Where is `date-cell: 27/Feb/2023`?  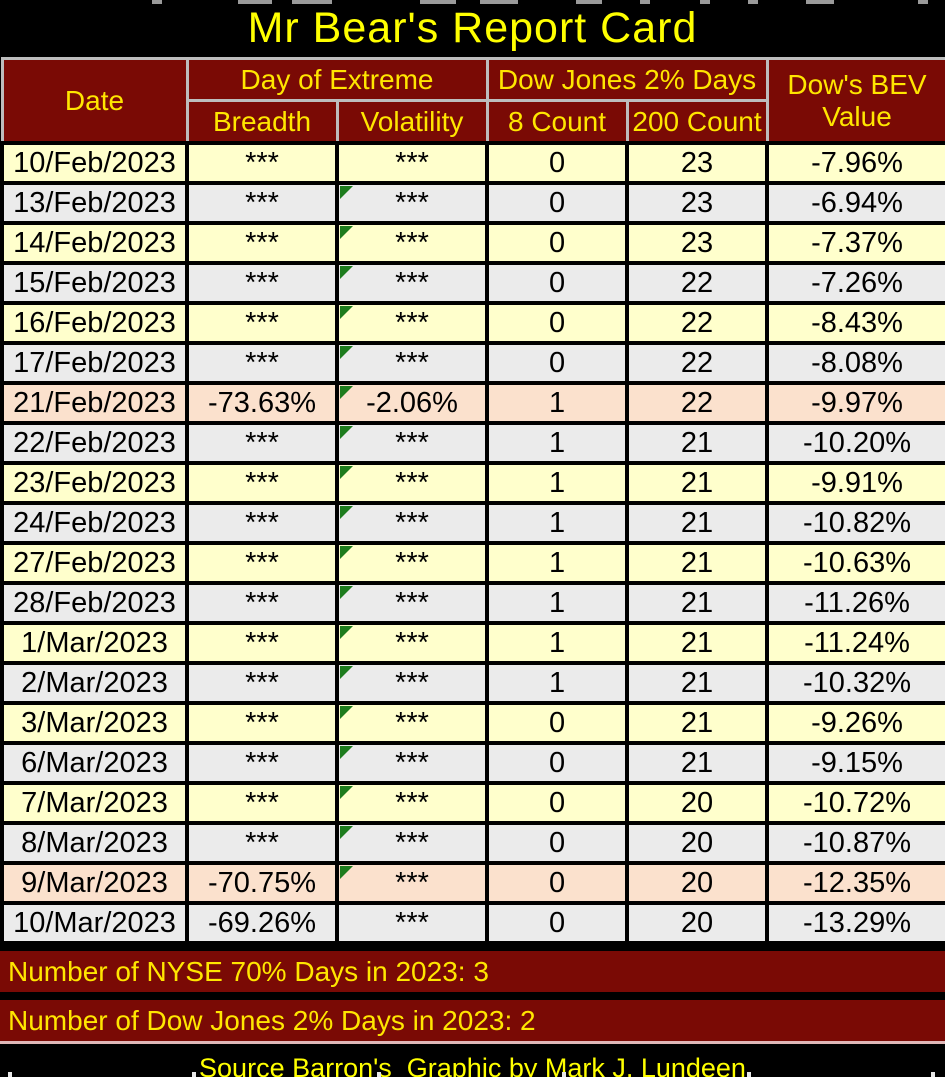
date-cell: 27/Feb/2023 is located at coordinates (94, 563).